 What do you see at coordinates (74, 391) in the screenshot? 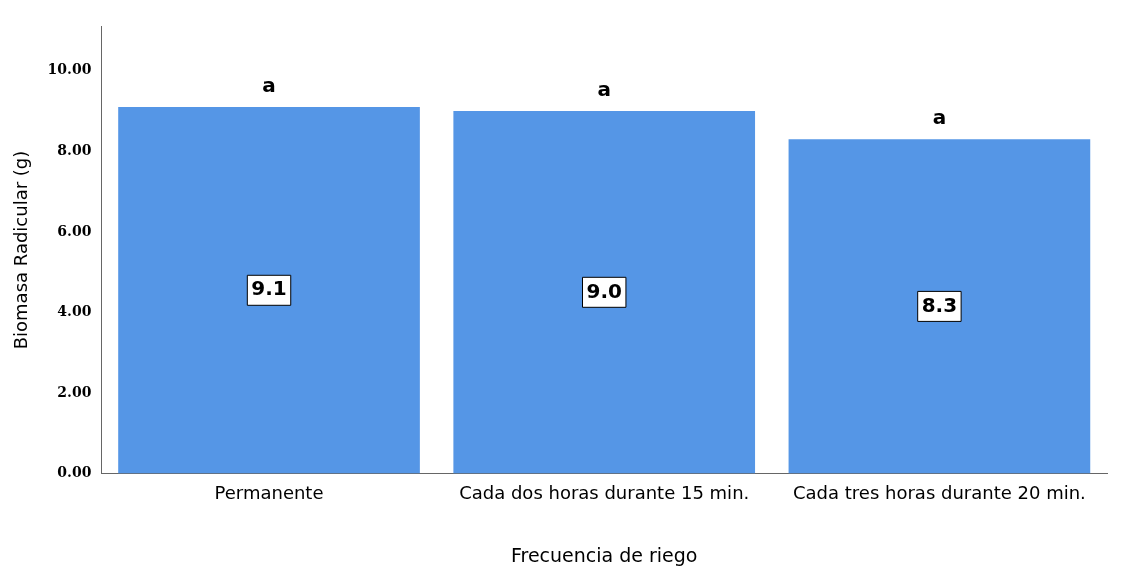
I see `y-tick-label: 2.00` at bounding box center [74, 391].